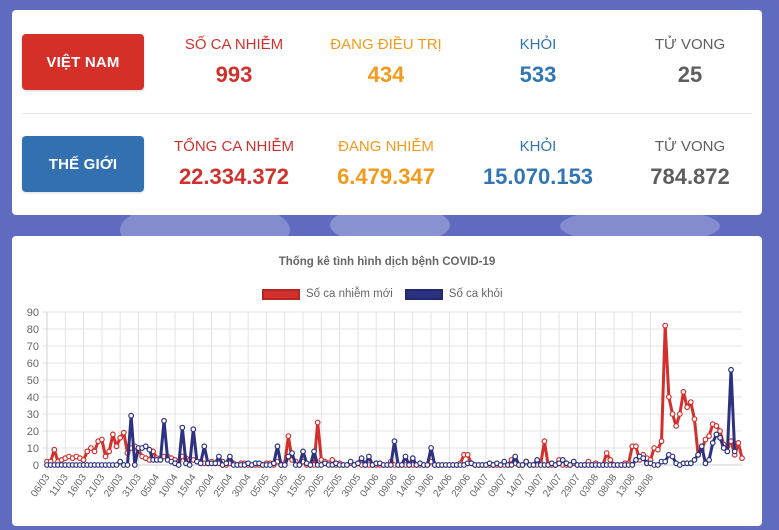 The height and width of the screenshot is (530, 779). Describe the element at coordinates (387, 113) in the screenshot. I see `divider` at that location.